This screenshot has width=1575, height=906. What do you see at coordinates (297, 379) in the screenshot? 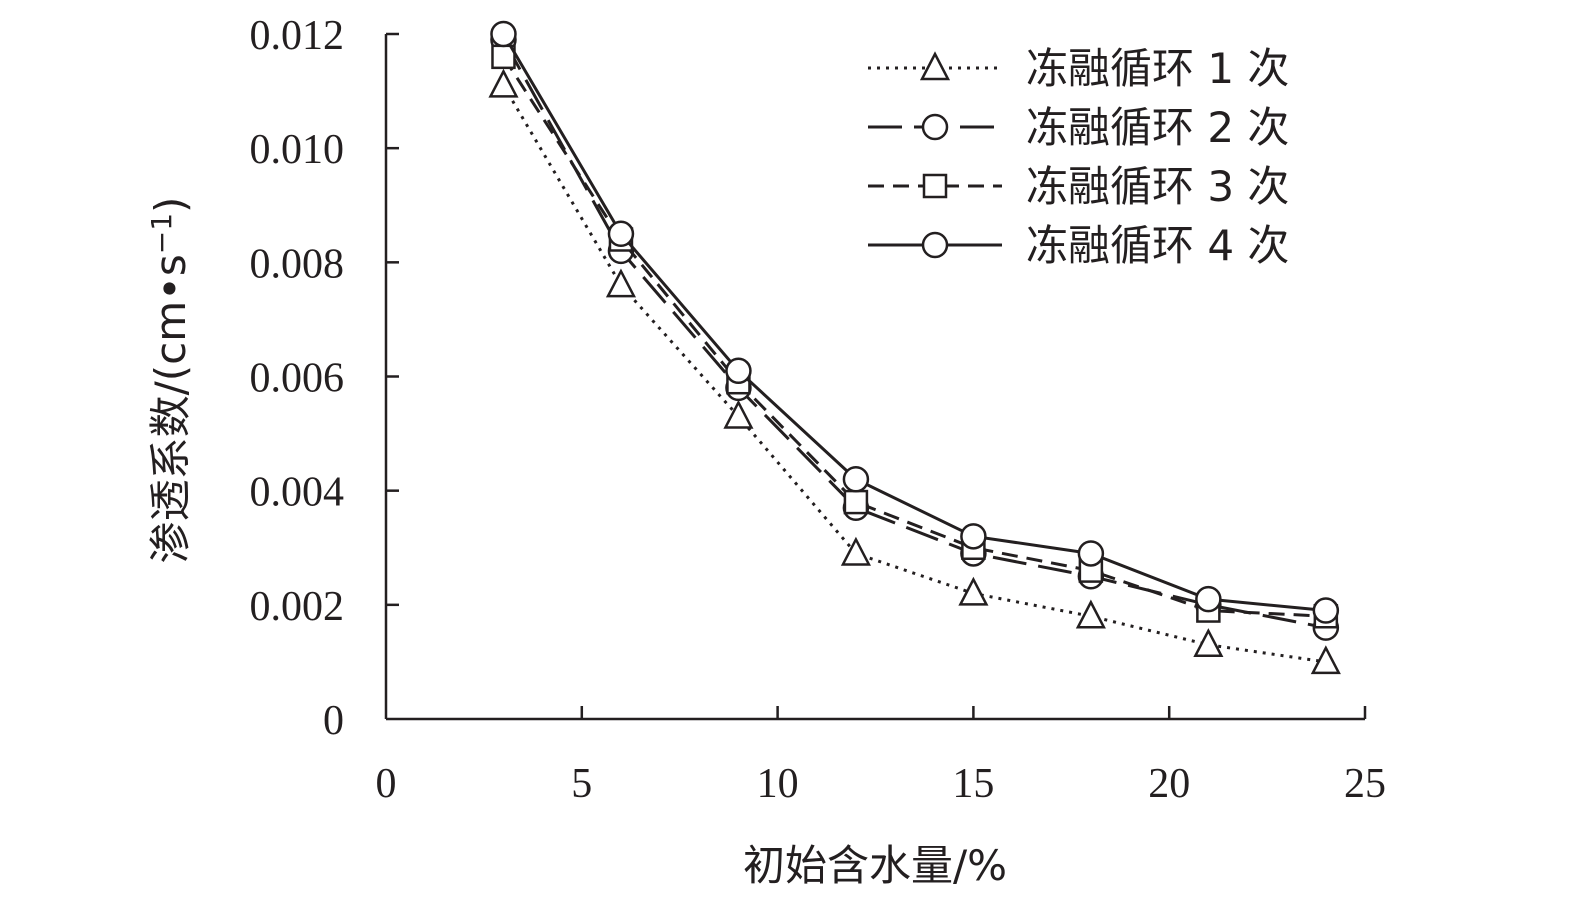
I see `y-tick-label: 0.006` at bounding box center [297, 379].